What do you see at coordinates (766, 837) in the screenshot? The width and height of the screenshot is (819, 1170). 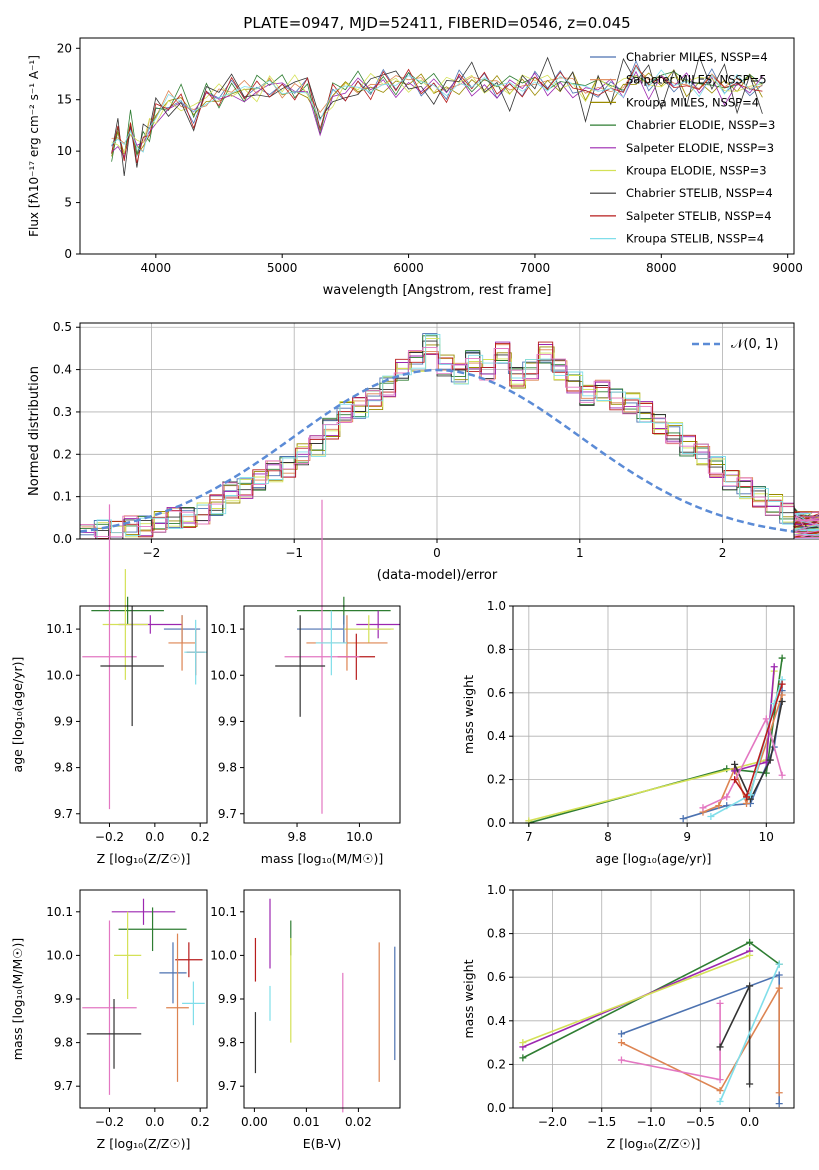 I see `x-tick-label: 10` at bounding box center [766, 837].